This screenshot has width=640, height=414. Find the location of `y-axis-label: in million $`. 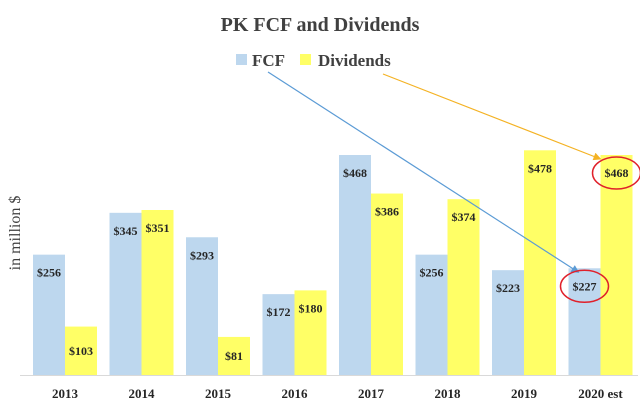

y-axis-label: in million $ is located at coordinates (15, 233).